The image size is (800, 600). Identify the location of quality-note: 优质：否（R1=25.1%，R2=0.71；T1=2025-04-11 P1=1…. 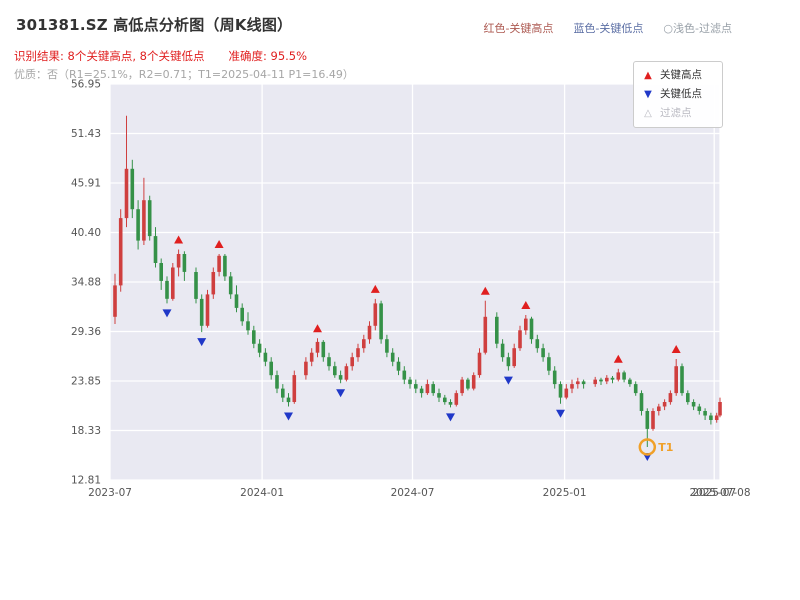
(184, 74).